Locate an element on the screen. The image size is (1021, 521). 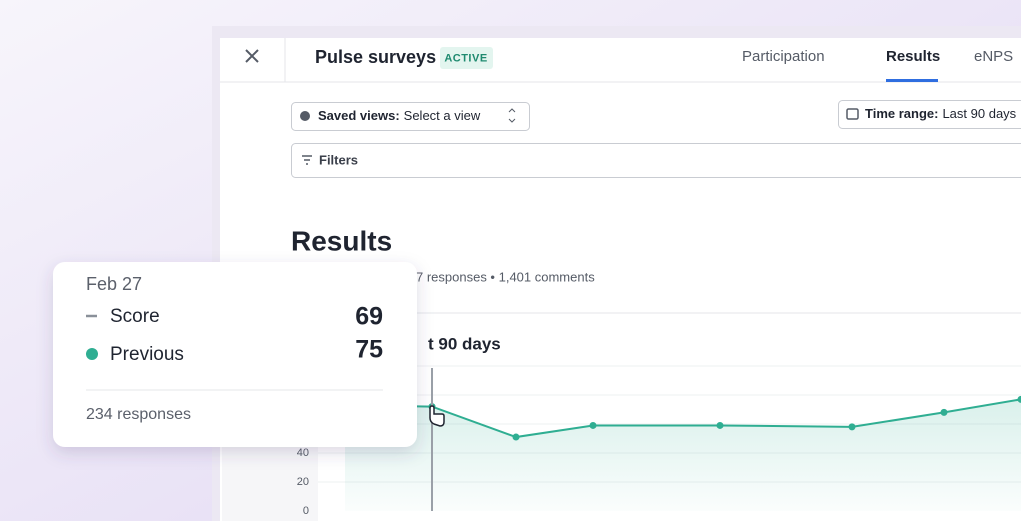
cursor is located at coordinates (437, 416).